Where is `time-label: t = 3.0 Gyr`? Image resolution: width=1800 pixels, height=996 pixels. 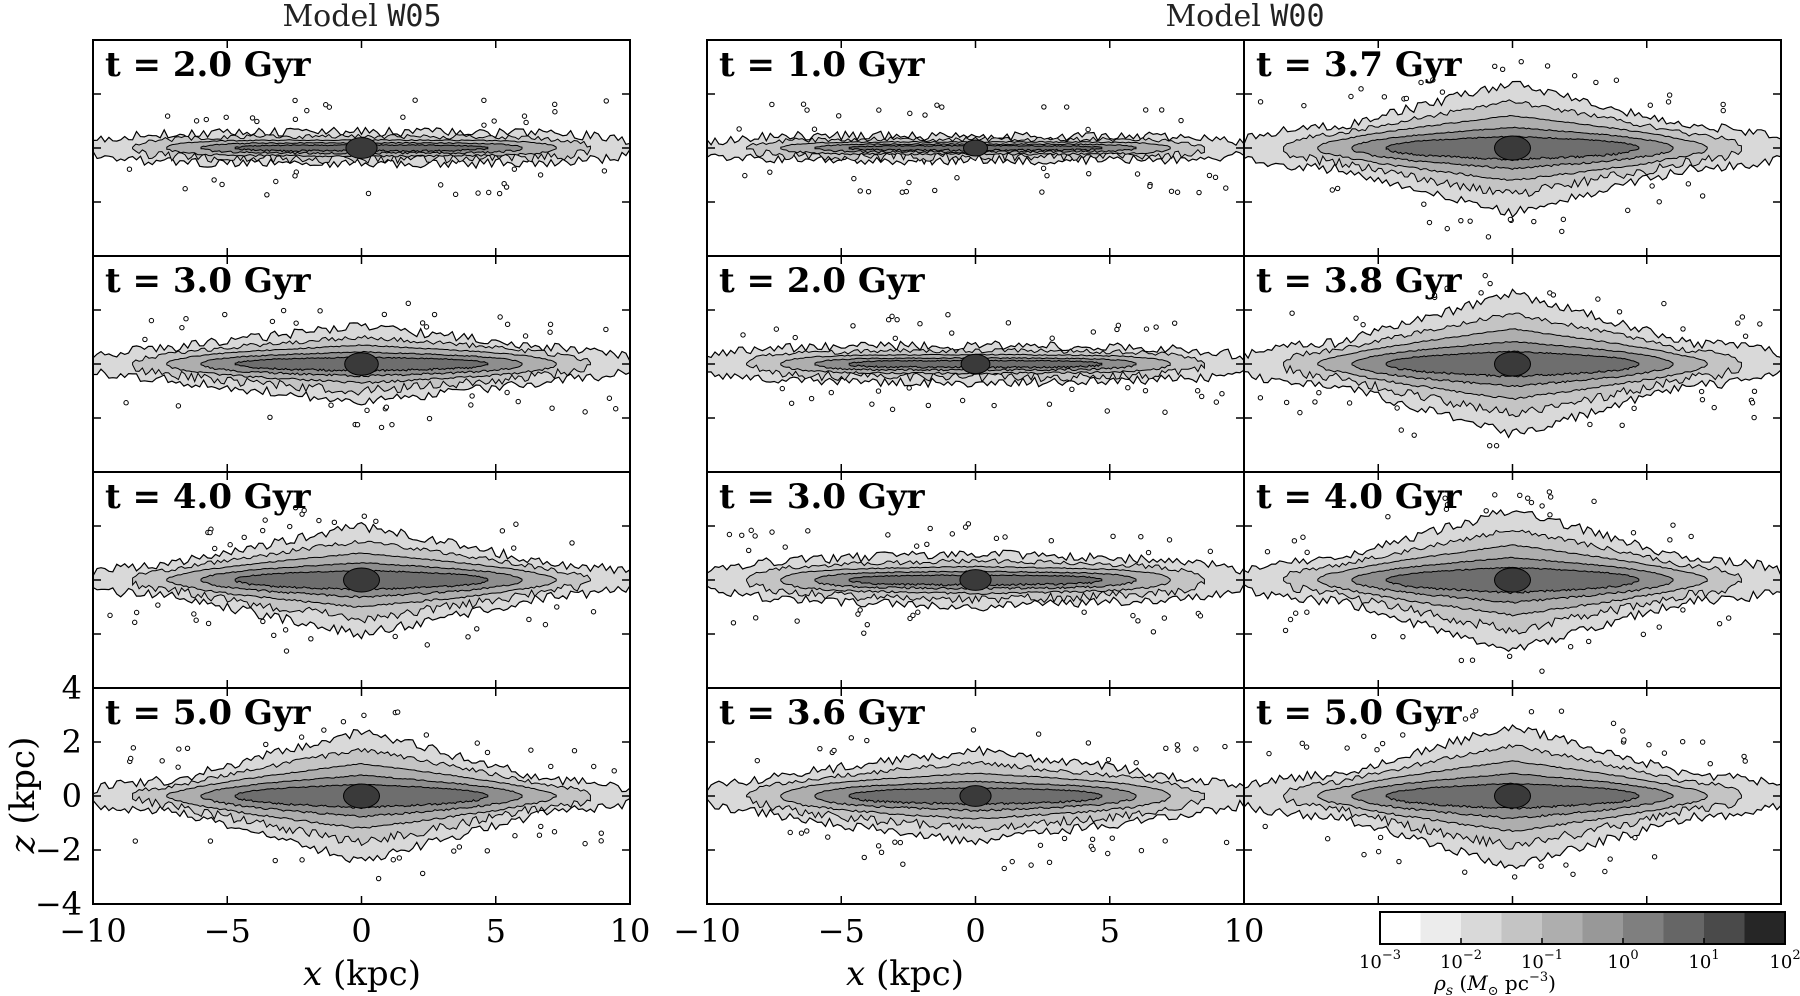
time-label: t = 3.0 Gyr is located at coordinates (822, 497).